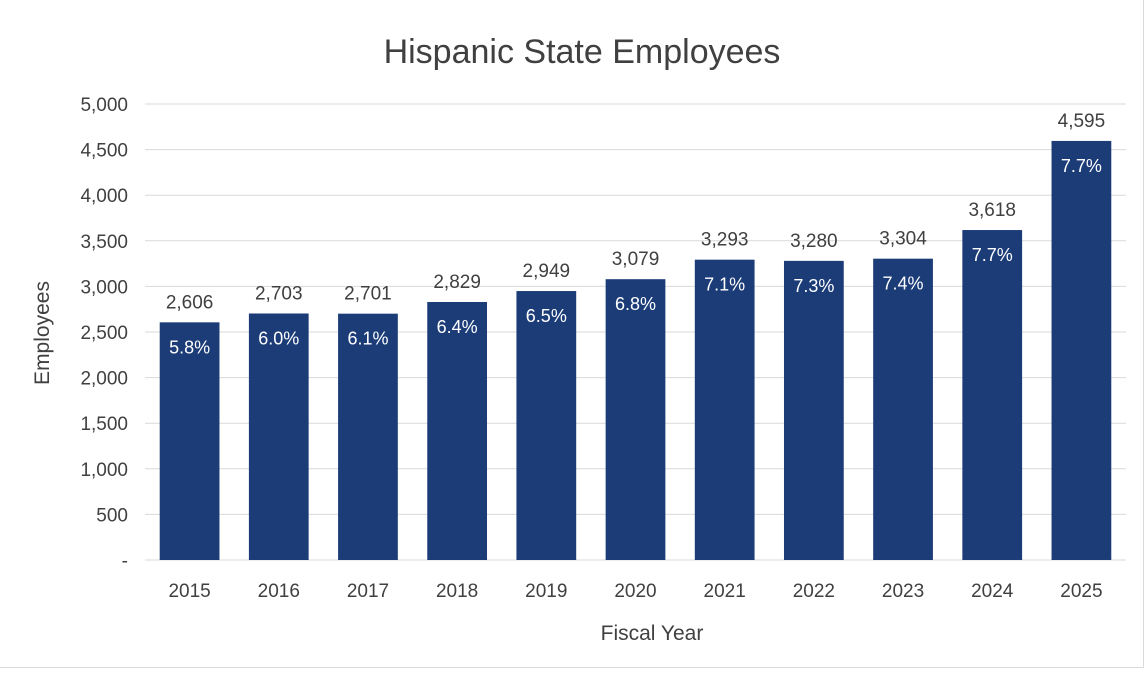 This screenshot has width=1145, height=673. Describe the element at coordinates (368, 294) in the screenshot. I see `value-label: 2,701` at that location.